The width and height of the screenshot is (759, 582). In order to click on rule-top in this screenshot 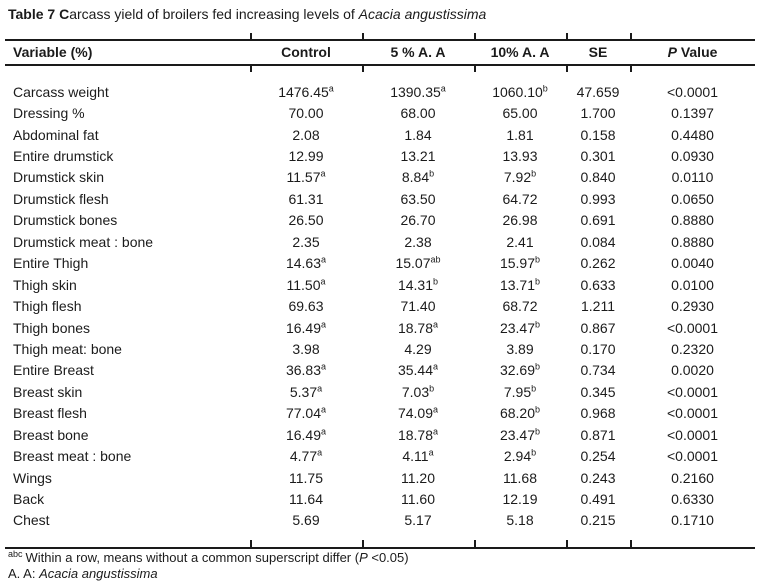, I will do `click(380, 40)`.